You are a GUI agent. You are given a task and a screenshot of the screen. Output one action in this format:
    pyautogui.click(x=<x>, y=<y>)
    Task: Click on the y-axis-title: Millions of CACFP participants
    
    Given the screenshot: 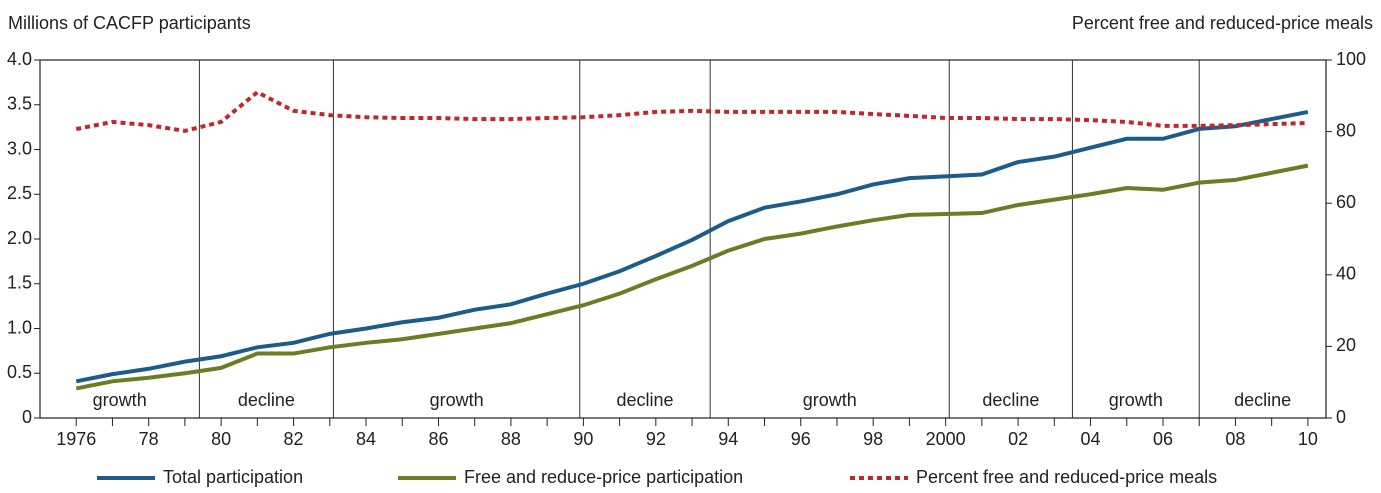 What is the action you would take?
    pyautogui.click(x=129, y=23)
    